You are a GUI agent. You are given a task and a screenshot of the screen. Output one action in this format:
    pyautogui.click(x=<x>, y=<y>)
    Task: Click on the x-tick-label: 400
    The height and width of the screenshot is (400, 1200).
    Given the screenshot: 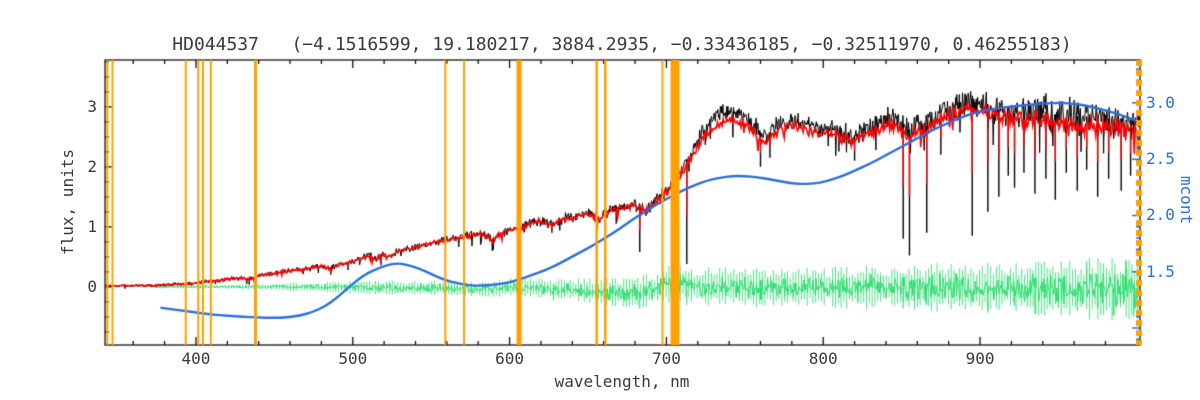 What is the action you would take?
    pyautogui.click(x=196, y=358)
    